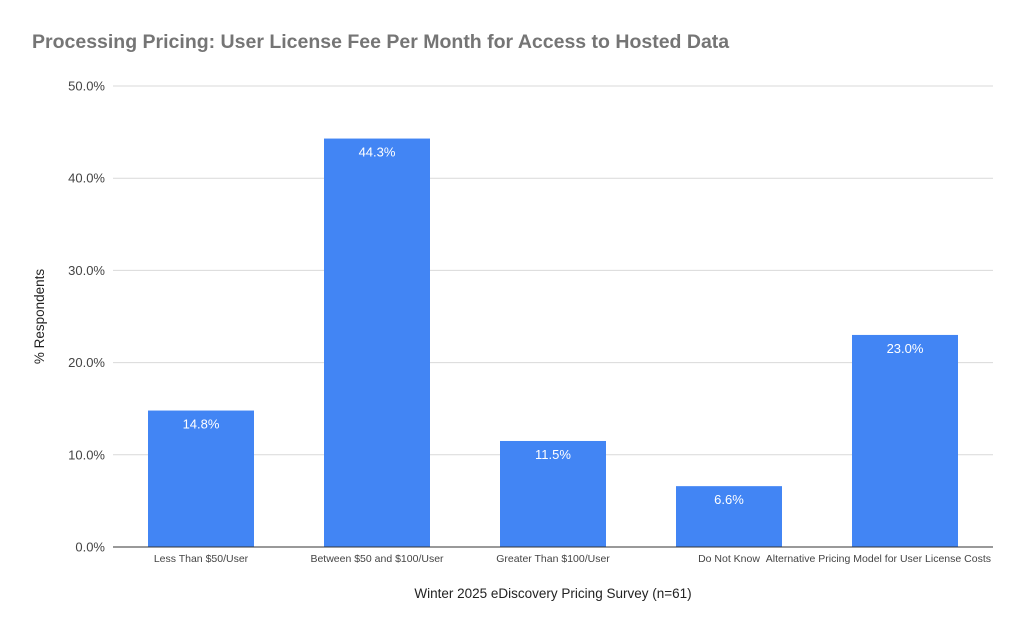 The width and height of the screenshot is (1024, 634). Describe the element at coordinates (86, 362) in the screenshot. I see `y-tick-label: 20.0%` at that location.